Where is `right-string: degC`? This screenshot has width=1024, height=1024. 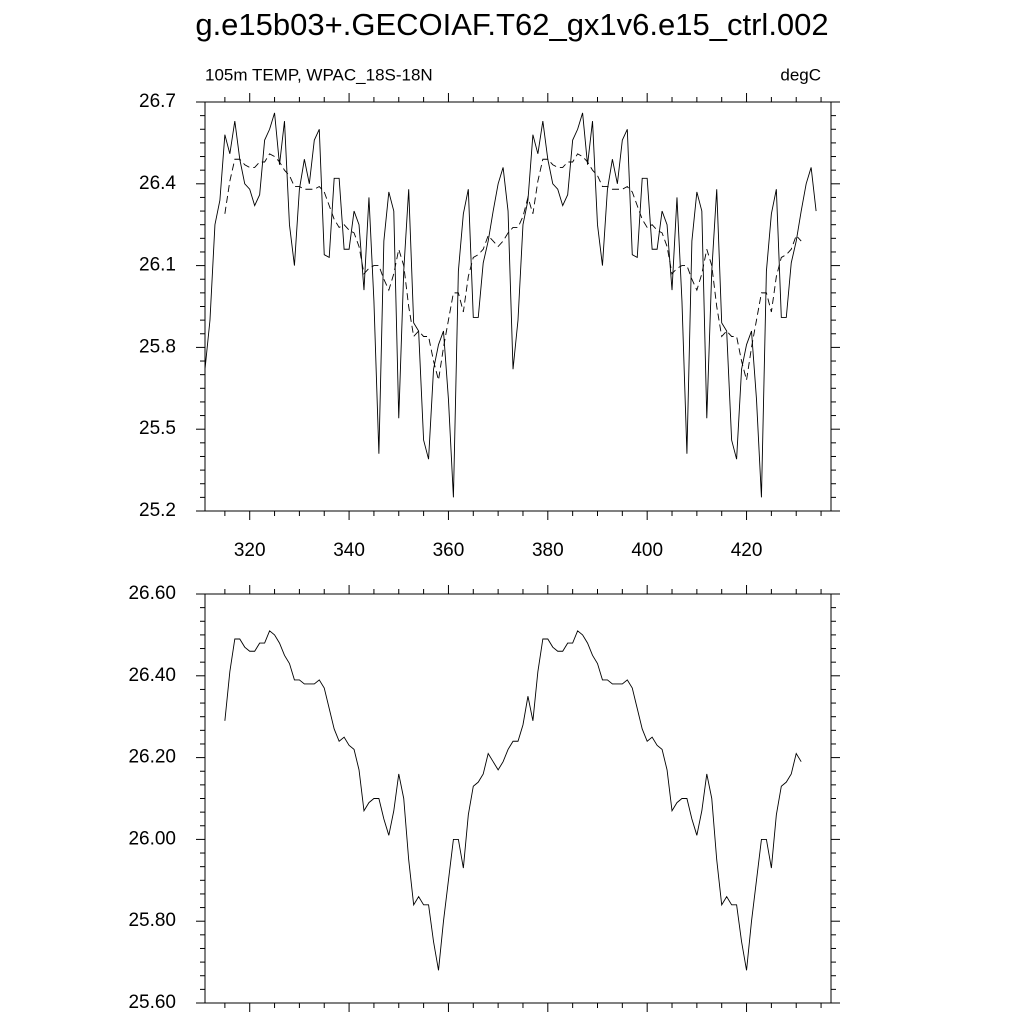 right-string: degC is located at coordinates (800, 74).